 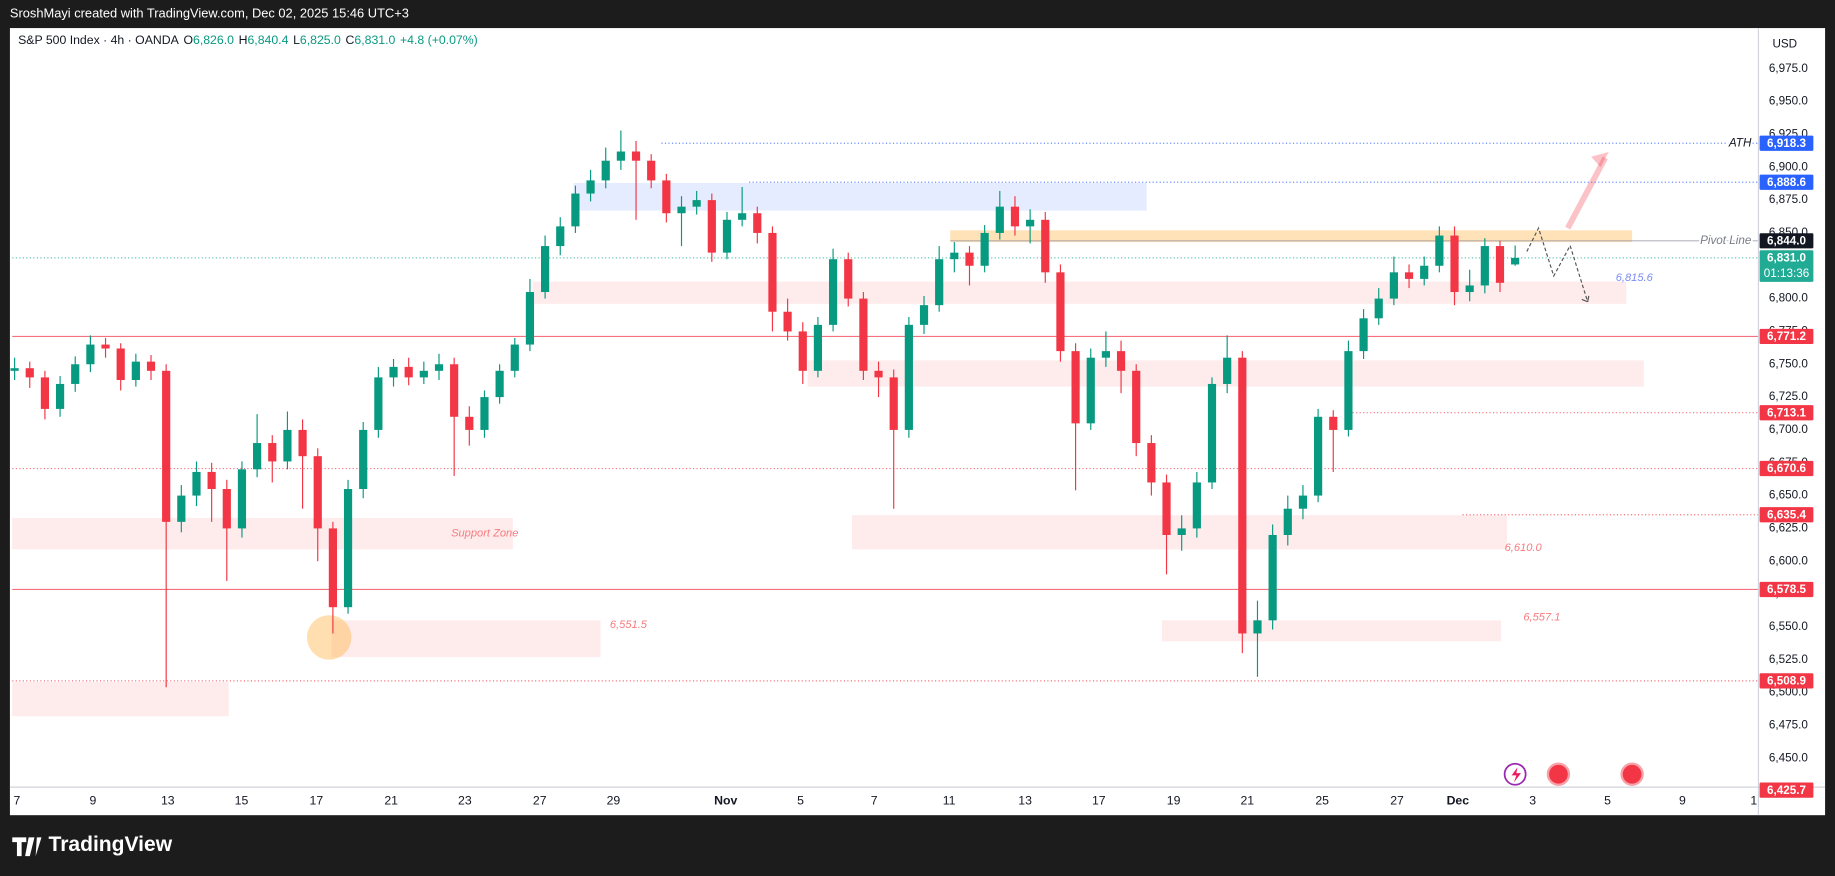 I want to click on projection-arrowhead, so click(x=1585, y=299).